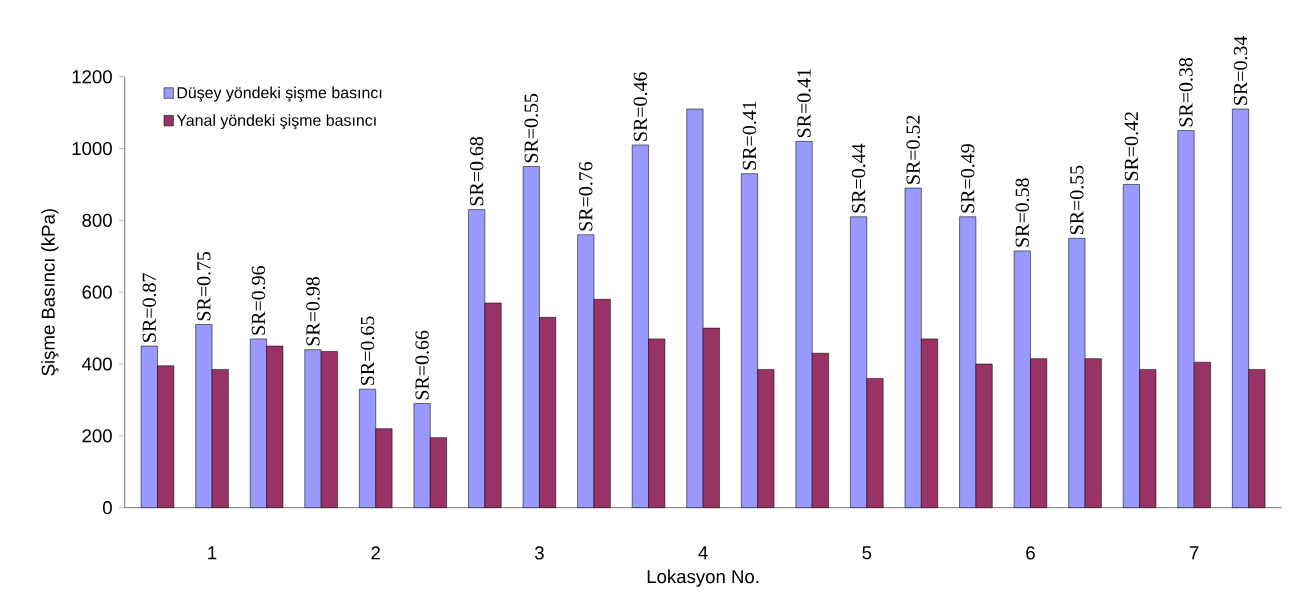 Image resolution: width=1303 pixels, height=606 pixels. I want to click on x-tick-label: 1, so click(212, 553).